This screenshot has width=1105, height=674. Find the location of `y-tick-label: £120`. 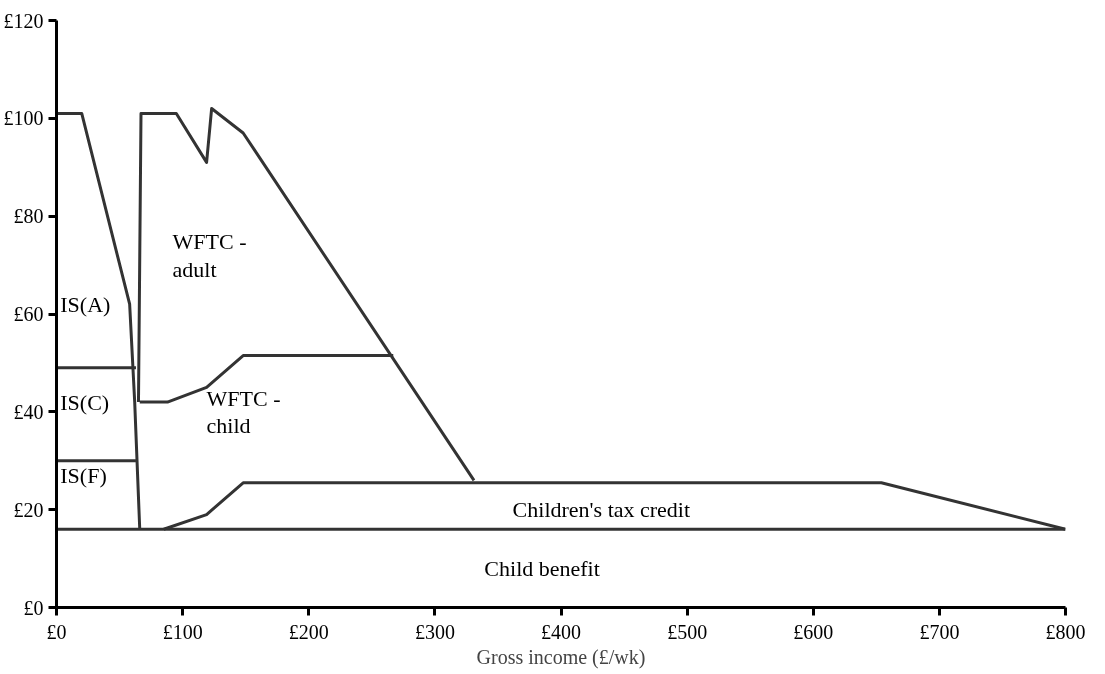

y-tick-label: £120 is located at coordinates (23, 20).